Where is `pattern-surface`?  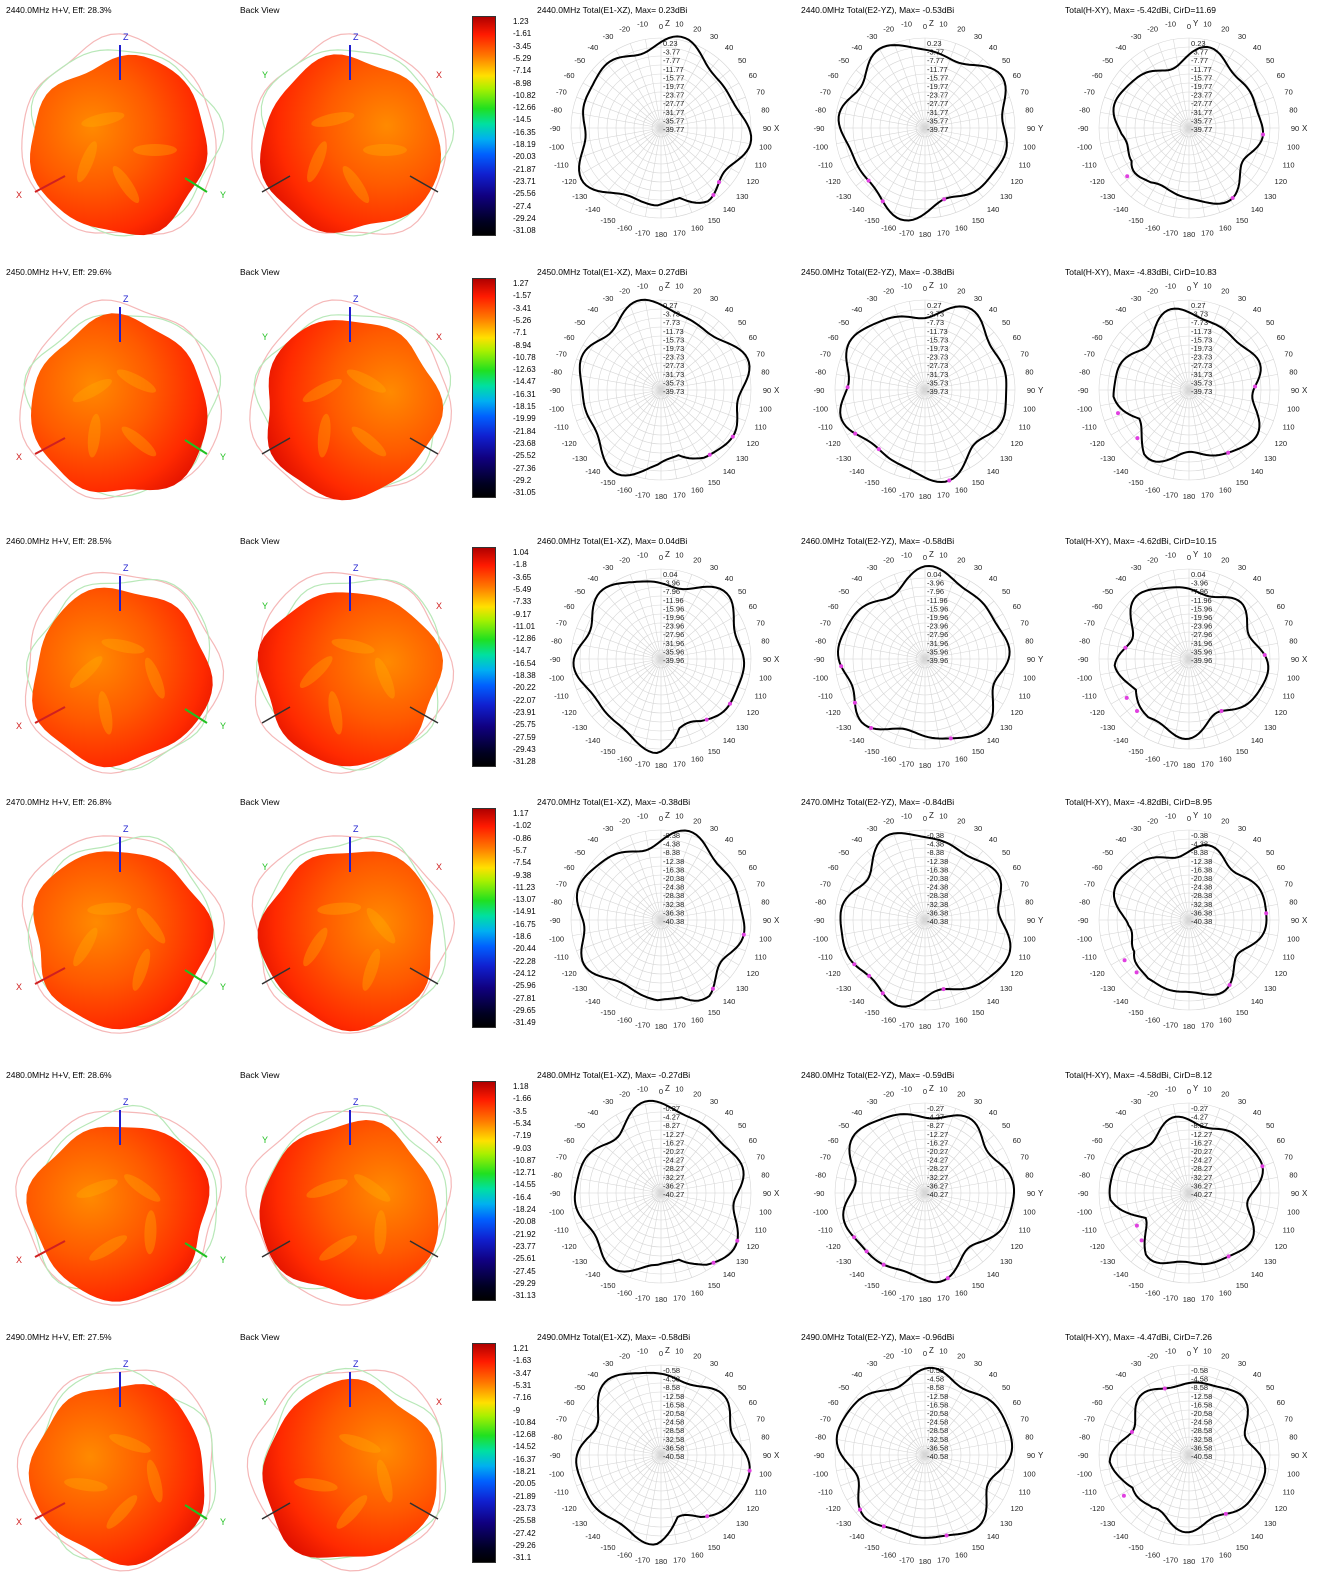
pattern-surface is located at coordinates (122, 677).